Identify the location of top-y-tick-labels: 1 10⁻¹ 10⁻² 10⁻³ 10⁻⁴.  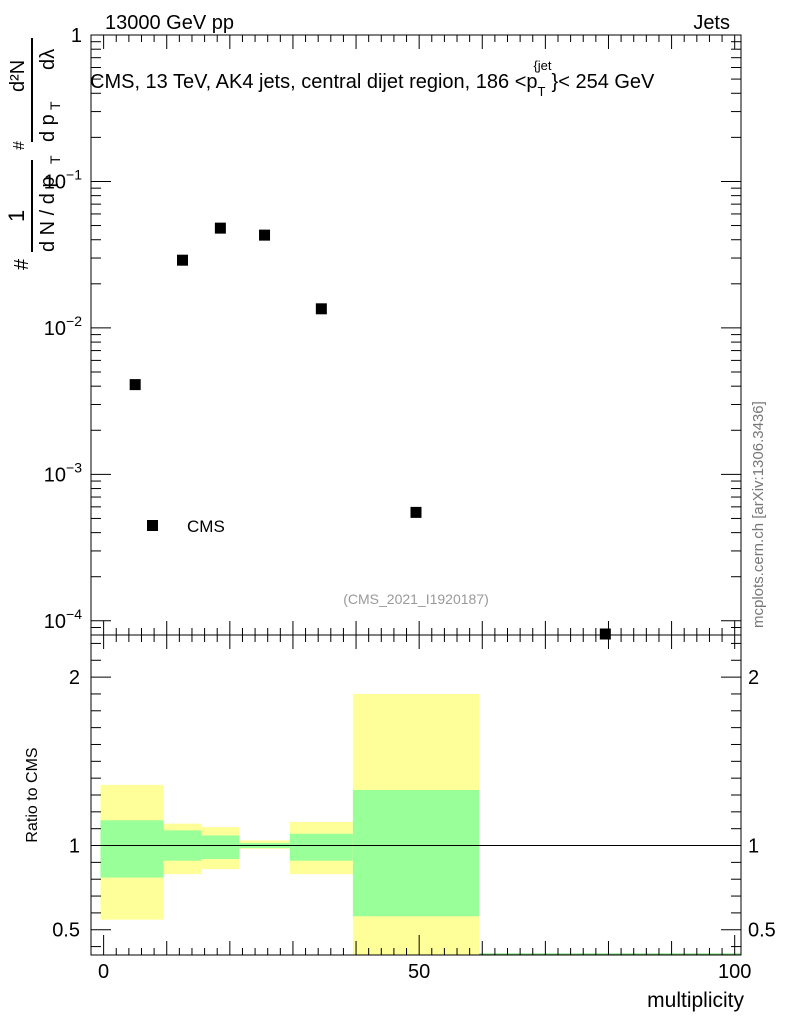
(63, 329).